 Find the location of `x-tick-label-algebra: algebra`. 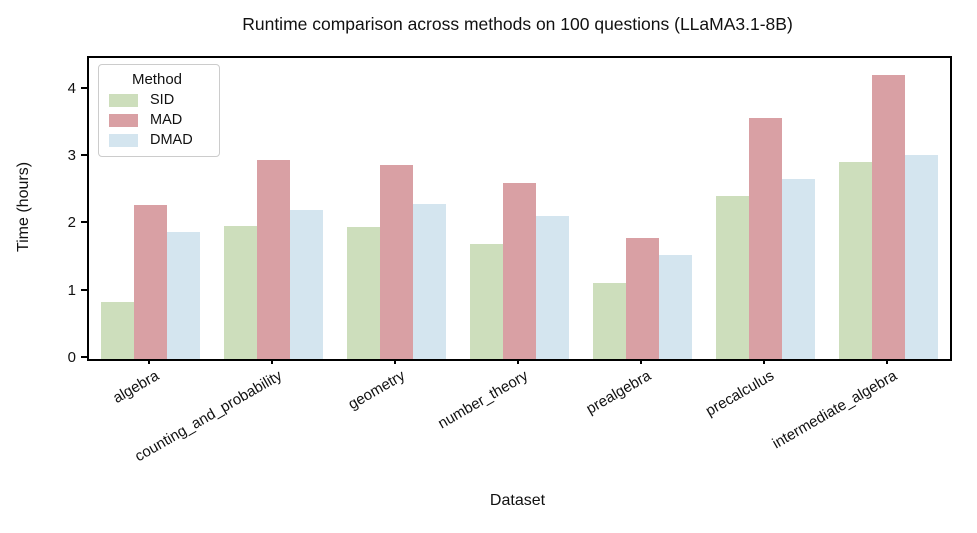

x-tick-label-algebra: algebra is located at coordinates (135, 387).